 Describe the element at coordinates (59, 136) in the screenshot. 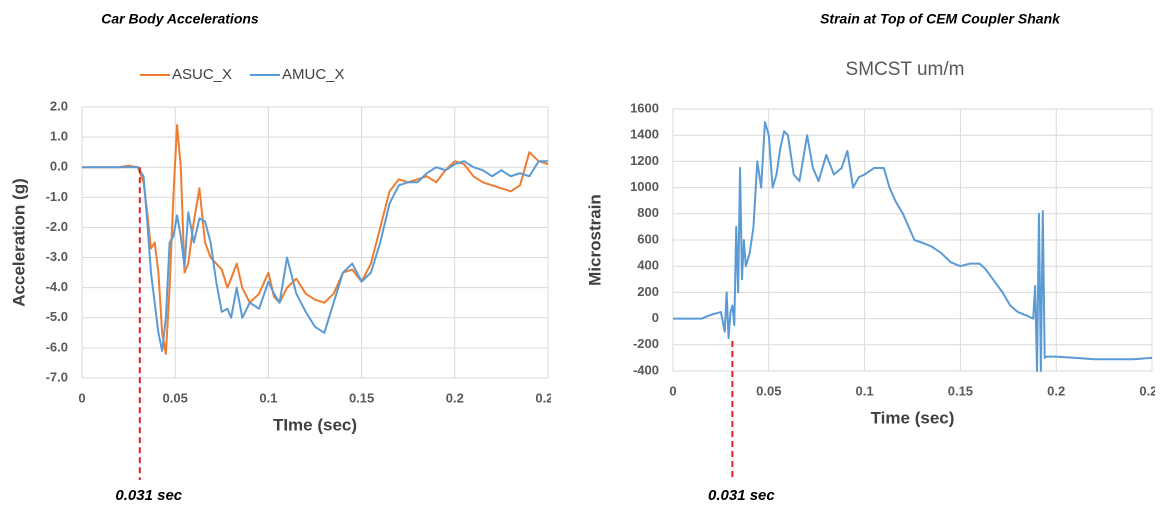

I see `y-tick-label: 1.0` at that location.